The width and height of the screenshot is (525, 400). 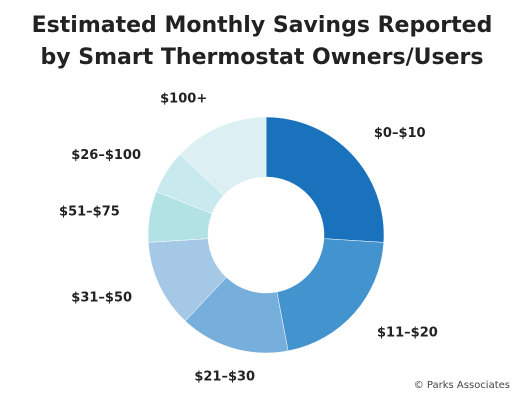 What do you see at coordinates (106, 155) in the screenshot?
I see `slice-label: $26–$100` at bounding box center [106, 155].